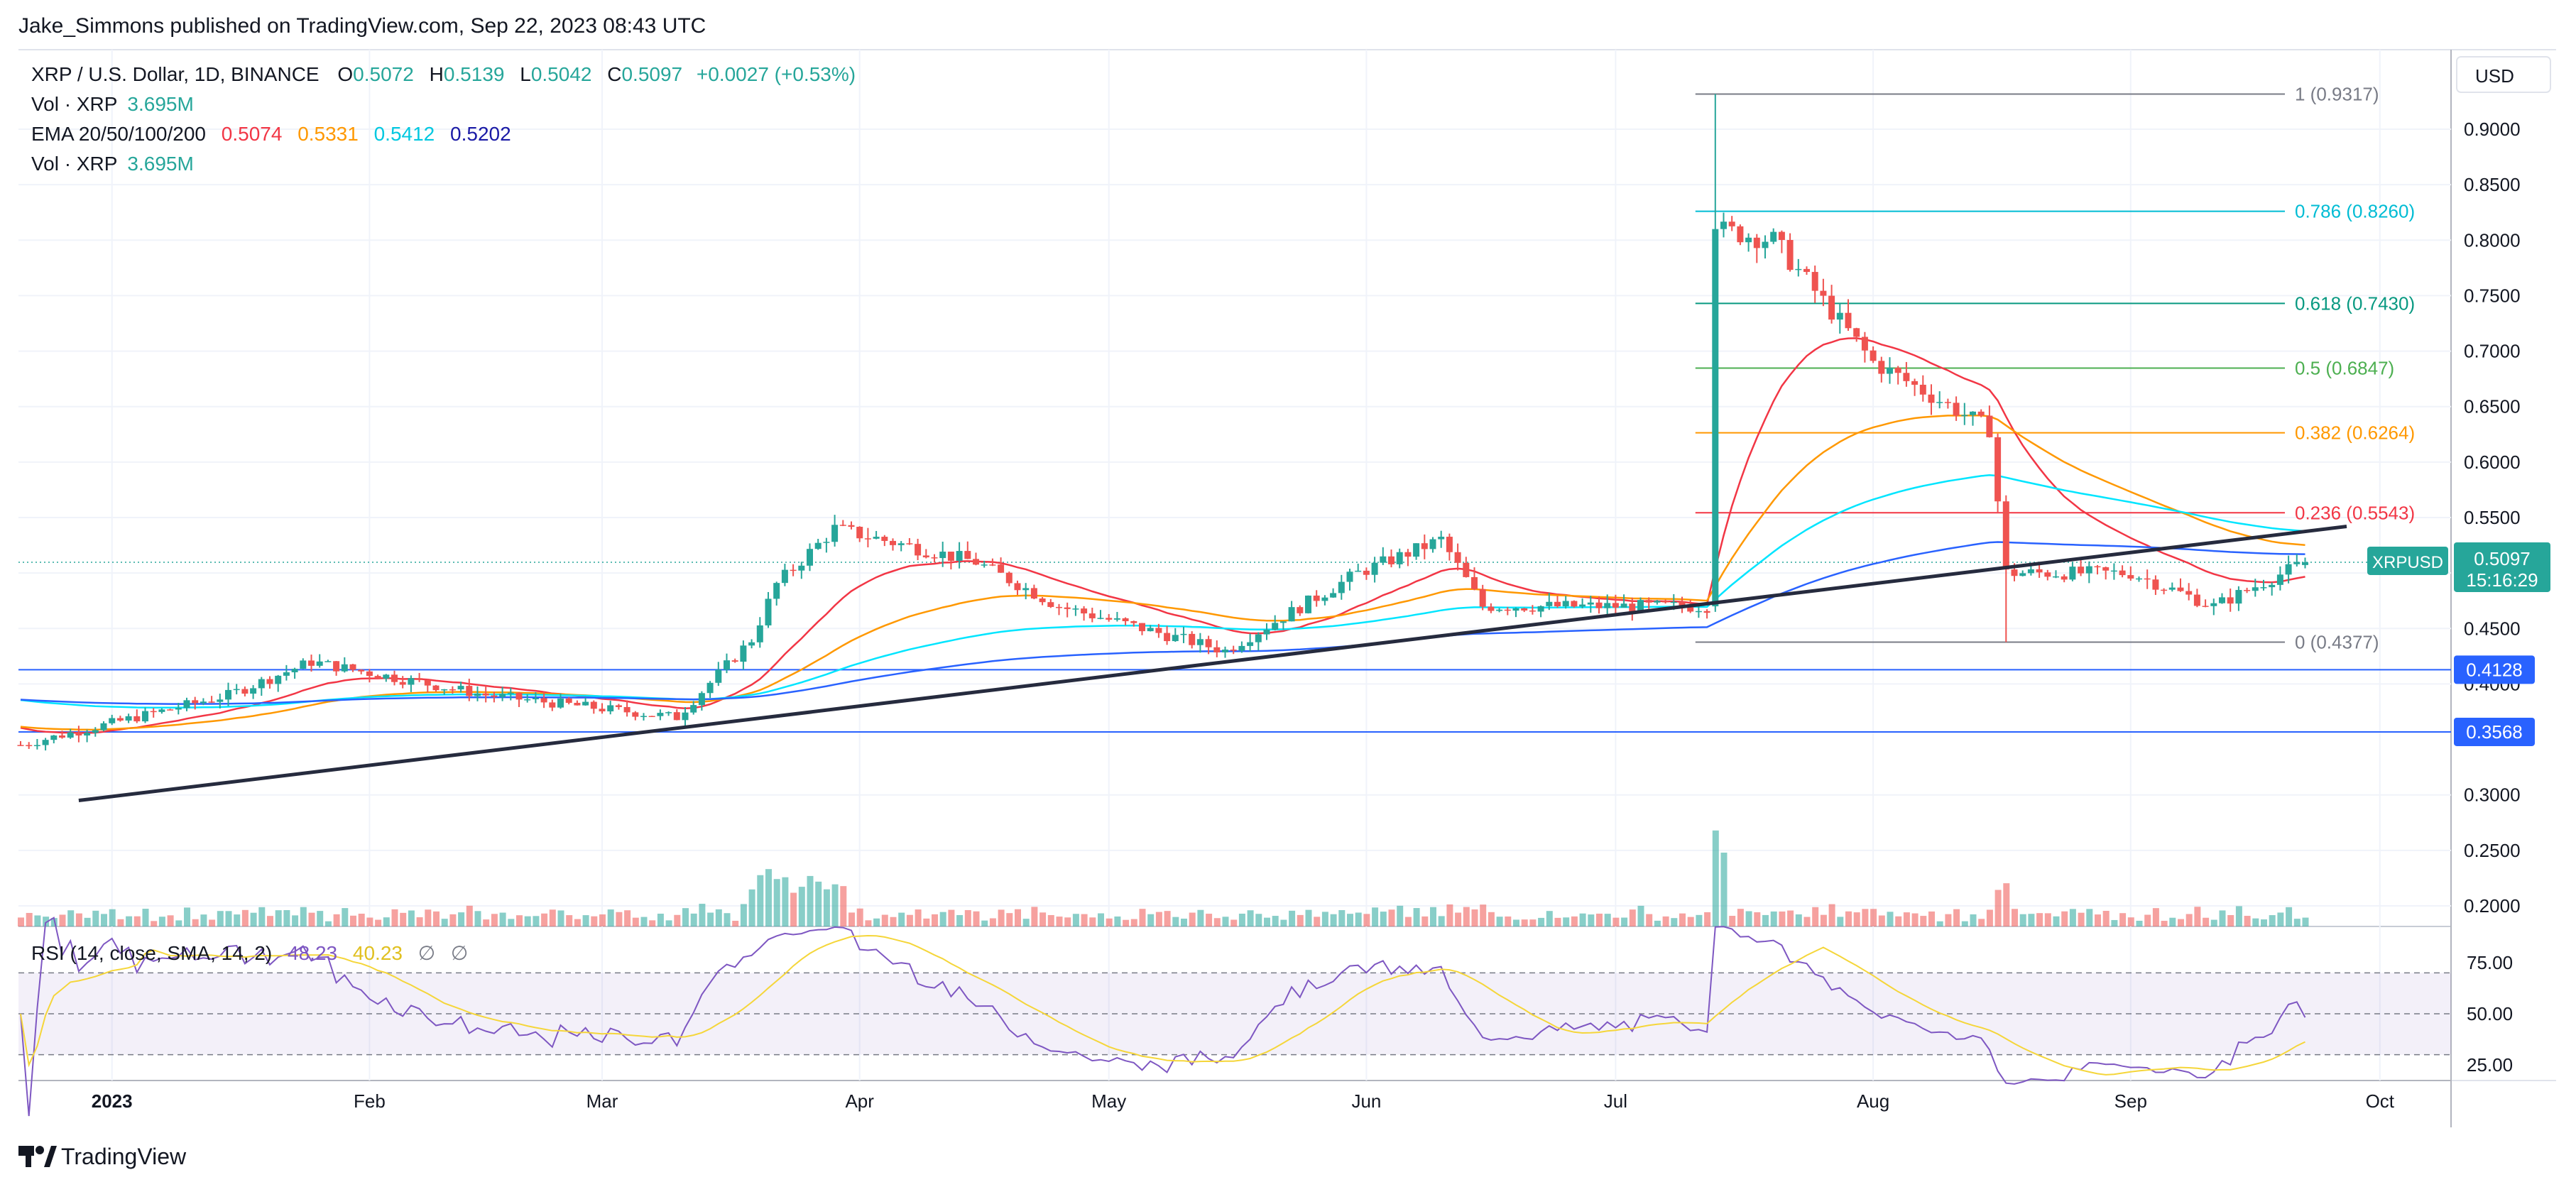 This screenshot has height=1187, width=2576. What do you see at coordinates (1162, 1005) in the screenshot?
I see `rsi-sma-line` at bounding box center [1162, 1005].